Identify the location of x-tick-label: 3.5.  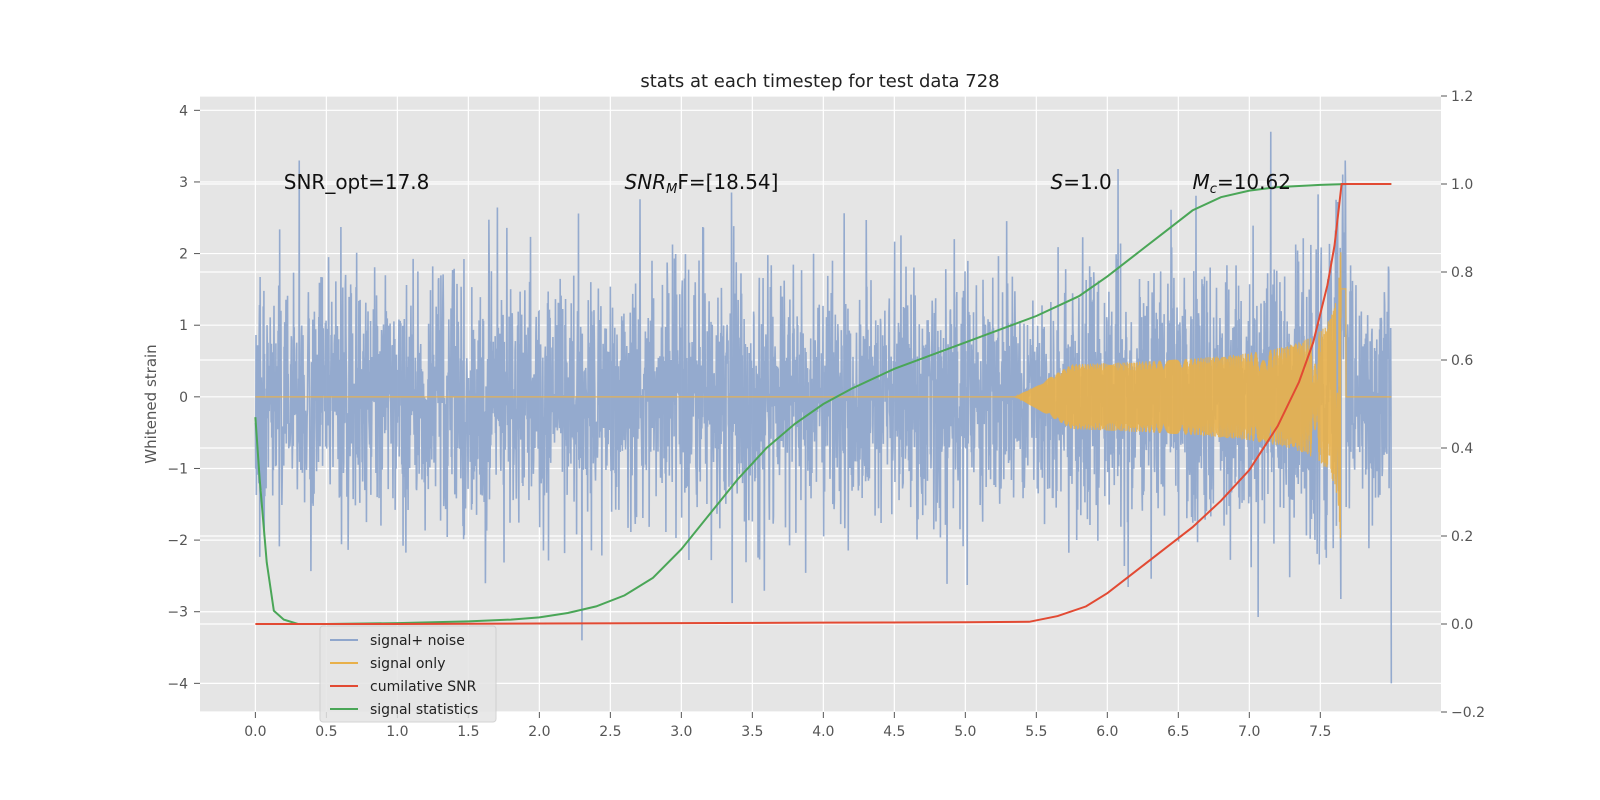
(752, 732).